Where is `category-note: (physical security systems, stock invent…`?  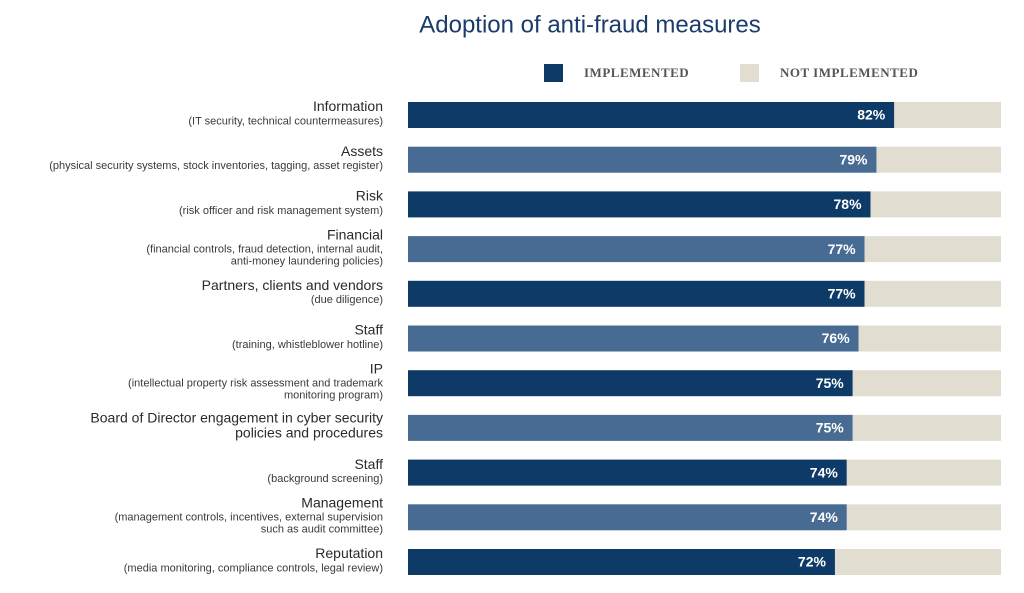
category-note: (physical security systems, stock invent… is located at coordinates (216, 166).